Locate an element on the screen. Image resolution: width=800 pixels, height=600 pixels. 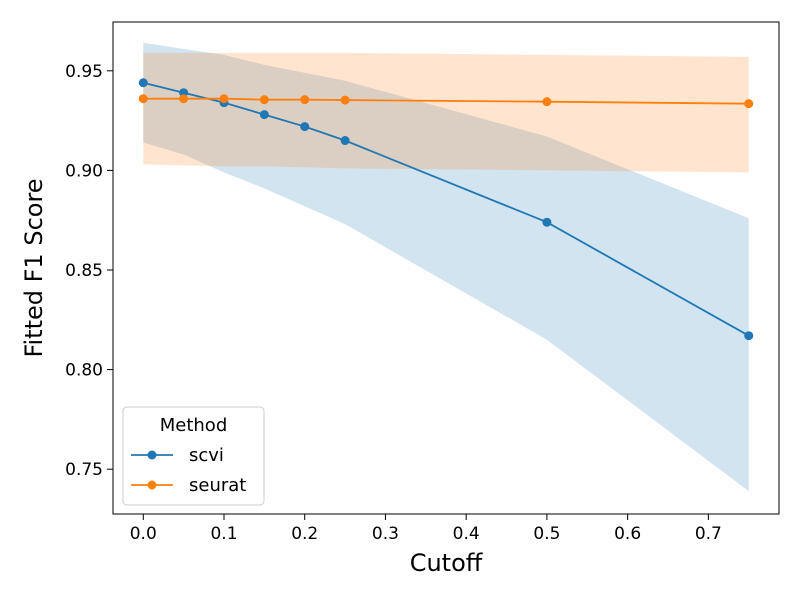
y-tick-label: 0.75 is located at coordinates (84, 470).